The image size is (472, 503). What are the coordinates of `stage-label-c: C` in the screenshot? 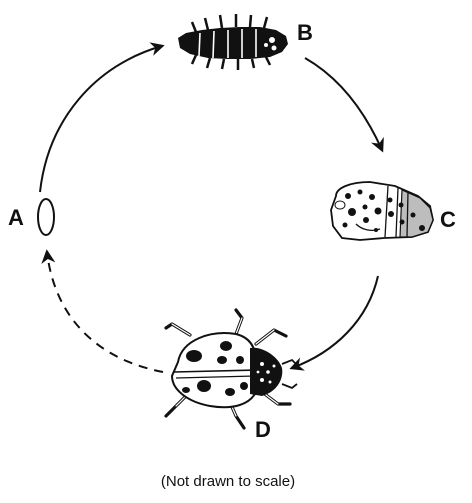 It's located at (448, 219).